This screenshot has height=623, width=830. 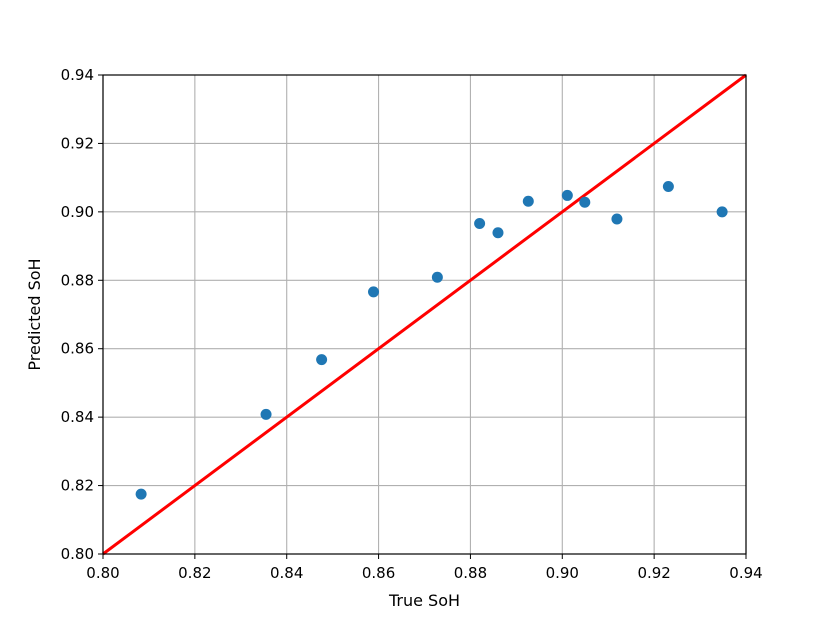 I want to click on x-tick-label: 0.88, so click(x=470, y=573).